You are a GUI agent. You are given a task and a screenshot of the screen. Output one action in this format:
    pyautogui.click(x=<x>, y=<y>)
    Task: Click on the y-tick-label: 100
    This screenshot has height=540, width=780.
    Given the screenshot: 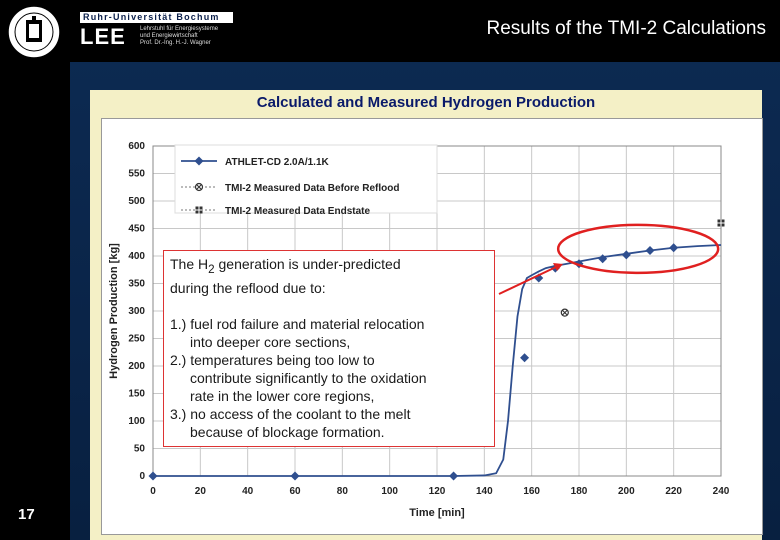 What is the action you would take?
    pyautogui.click(x=136, y=421)
    